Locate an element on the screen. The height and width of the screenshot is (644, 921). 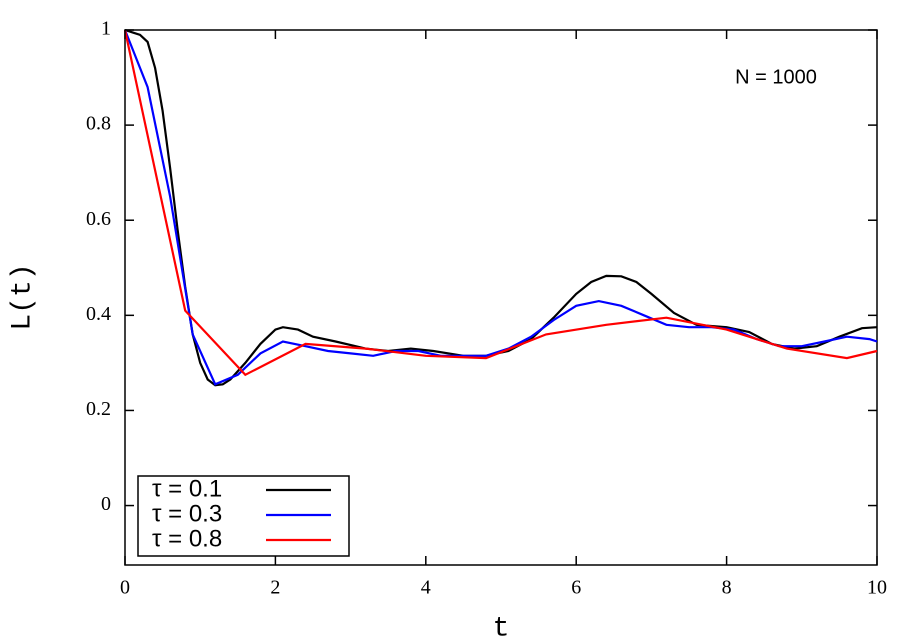
y-tick-label: 0.4 is located at coordinates (98, 314).